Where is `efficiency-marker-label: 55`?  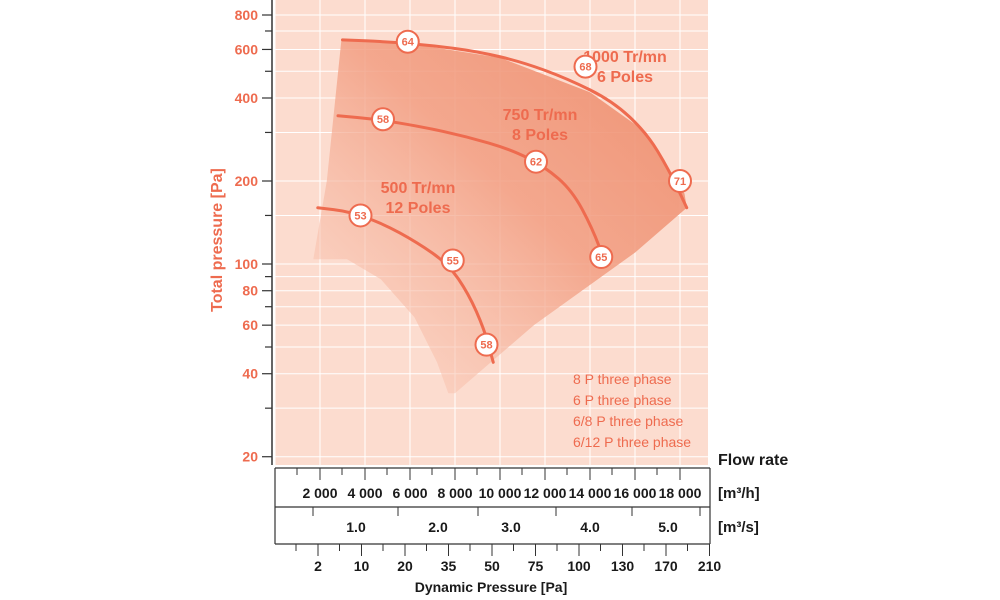 efficiency-marker-label: 55 is located at coordinates (453, 261).